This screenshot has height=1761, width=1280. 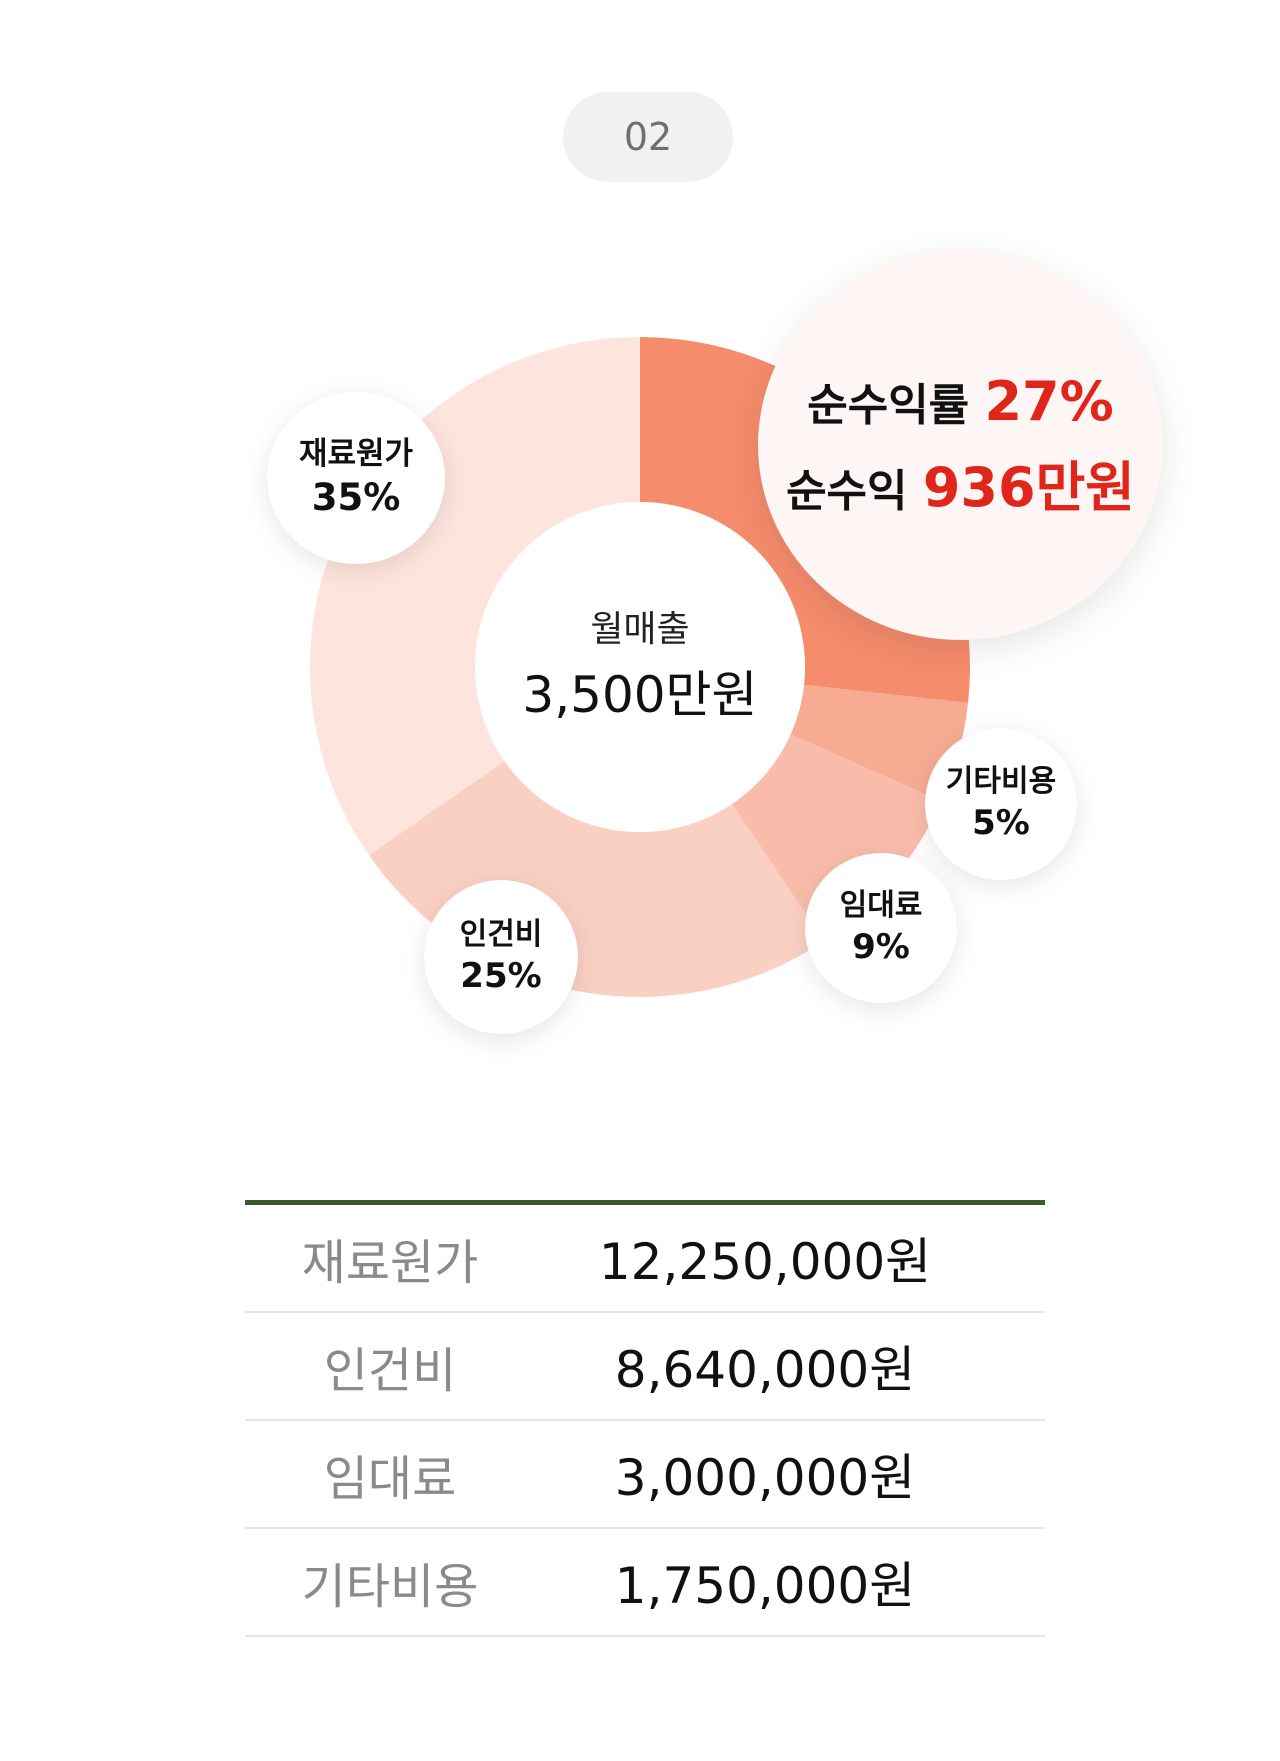 What do you see at coordinates (881, 906) in the screenshot?
I see `bubble-category: 임대료` at bounding box center [881, 906].